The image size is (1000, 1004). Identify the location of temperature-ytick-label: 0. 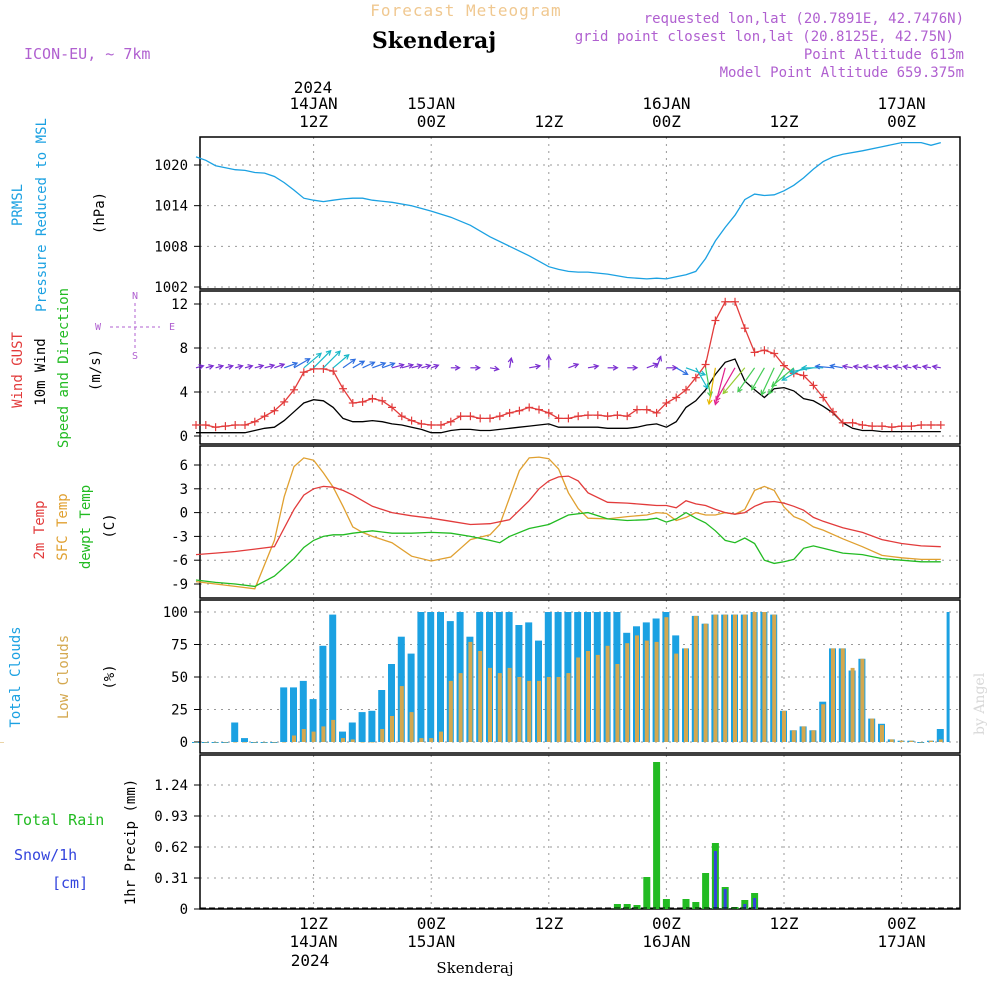
(184, 514).